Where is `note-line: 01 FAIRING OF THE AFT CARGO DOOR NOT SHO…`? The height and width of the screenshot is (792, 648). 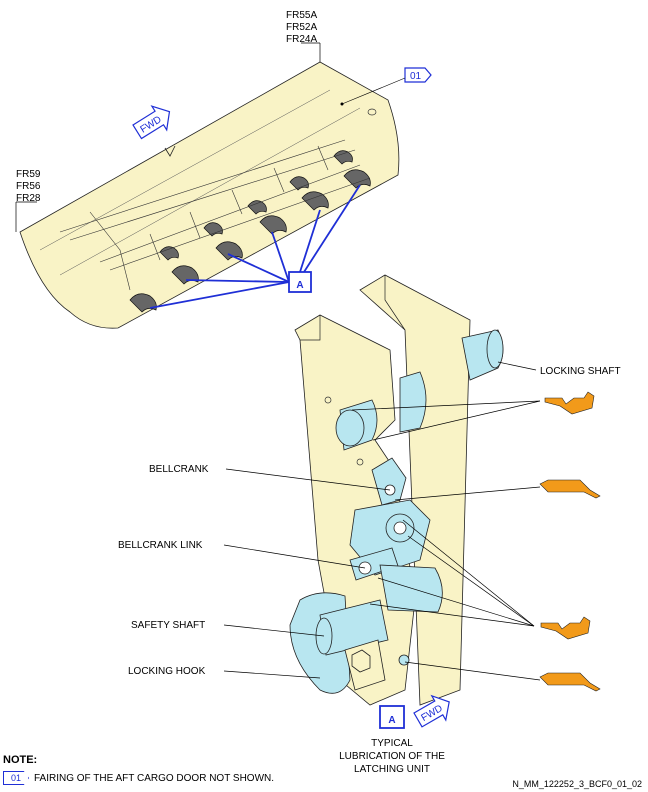 note-line: 01 FAIRING OF THE AFT CARGO DOOR NOT SHO… is located at coordinates (138, 778).